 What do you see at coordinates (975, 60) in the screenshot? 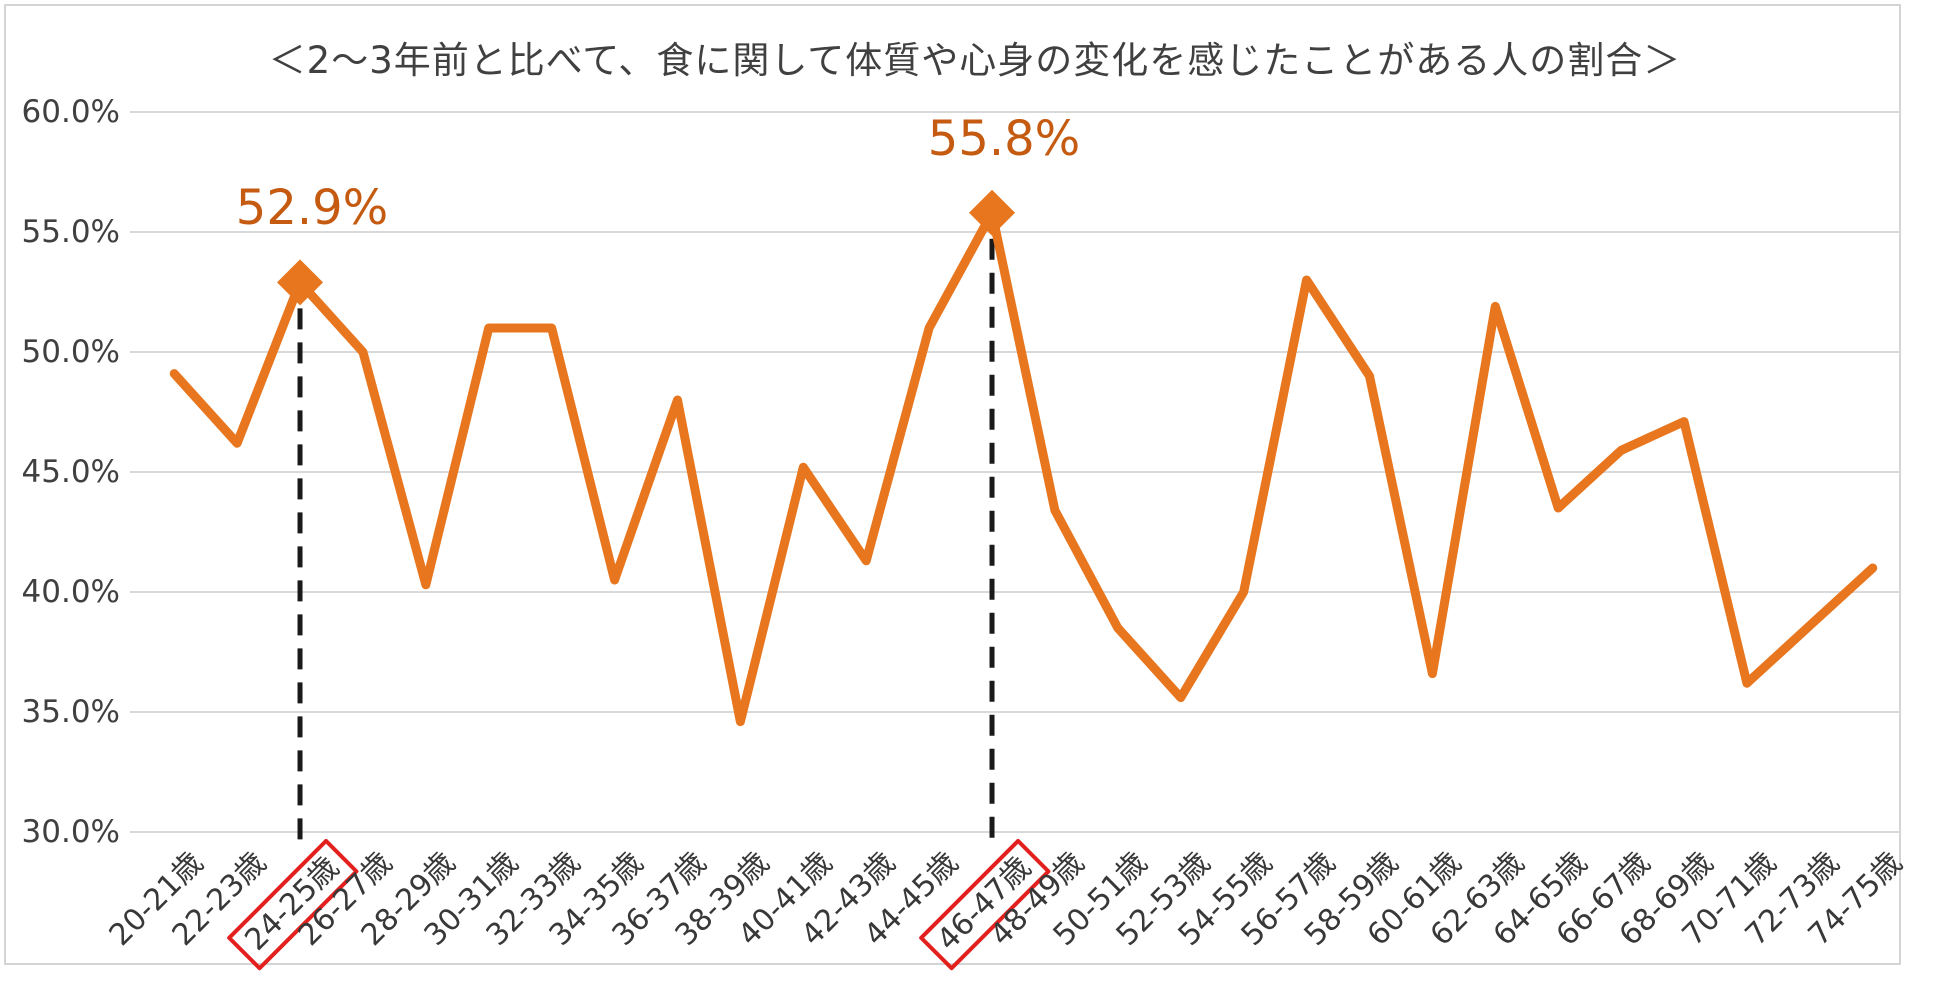
I see `chart-title: ＜2～3年前と比べて、食に関して体質や心身の変化を感じたことがある人の割合＞` at bounding box center [975, 60].